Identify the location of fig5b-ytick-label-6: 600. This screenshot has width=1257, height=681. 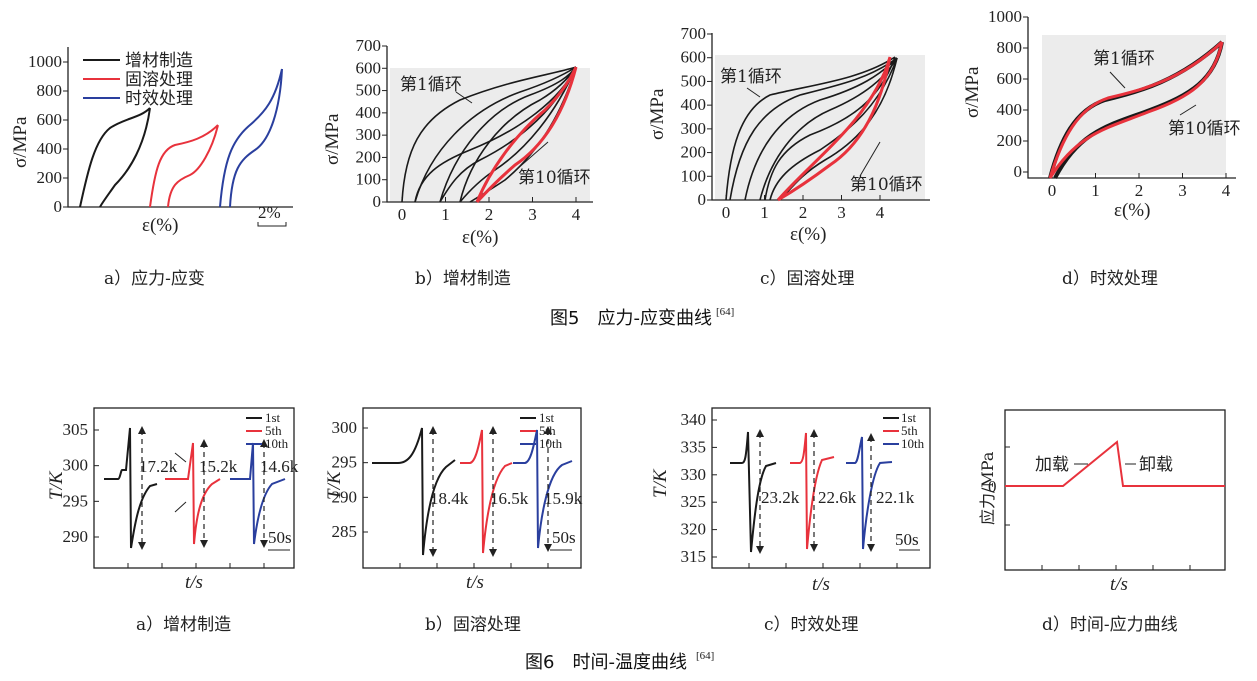
(369, 67).